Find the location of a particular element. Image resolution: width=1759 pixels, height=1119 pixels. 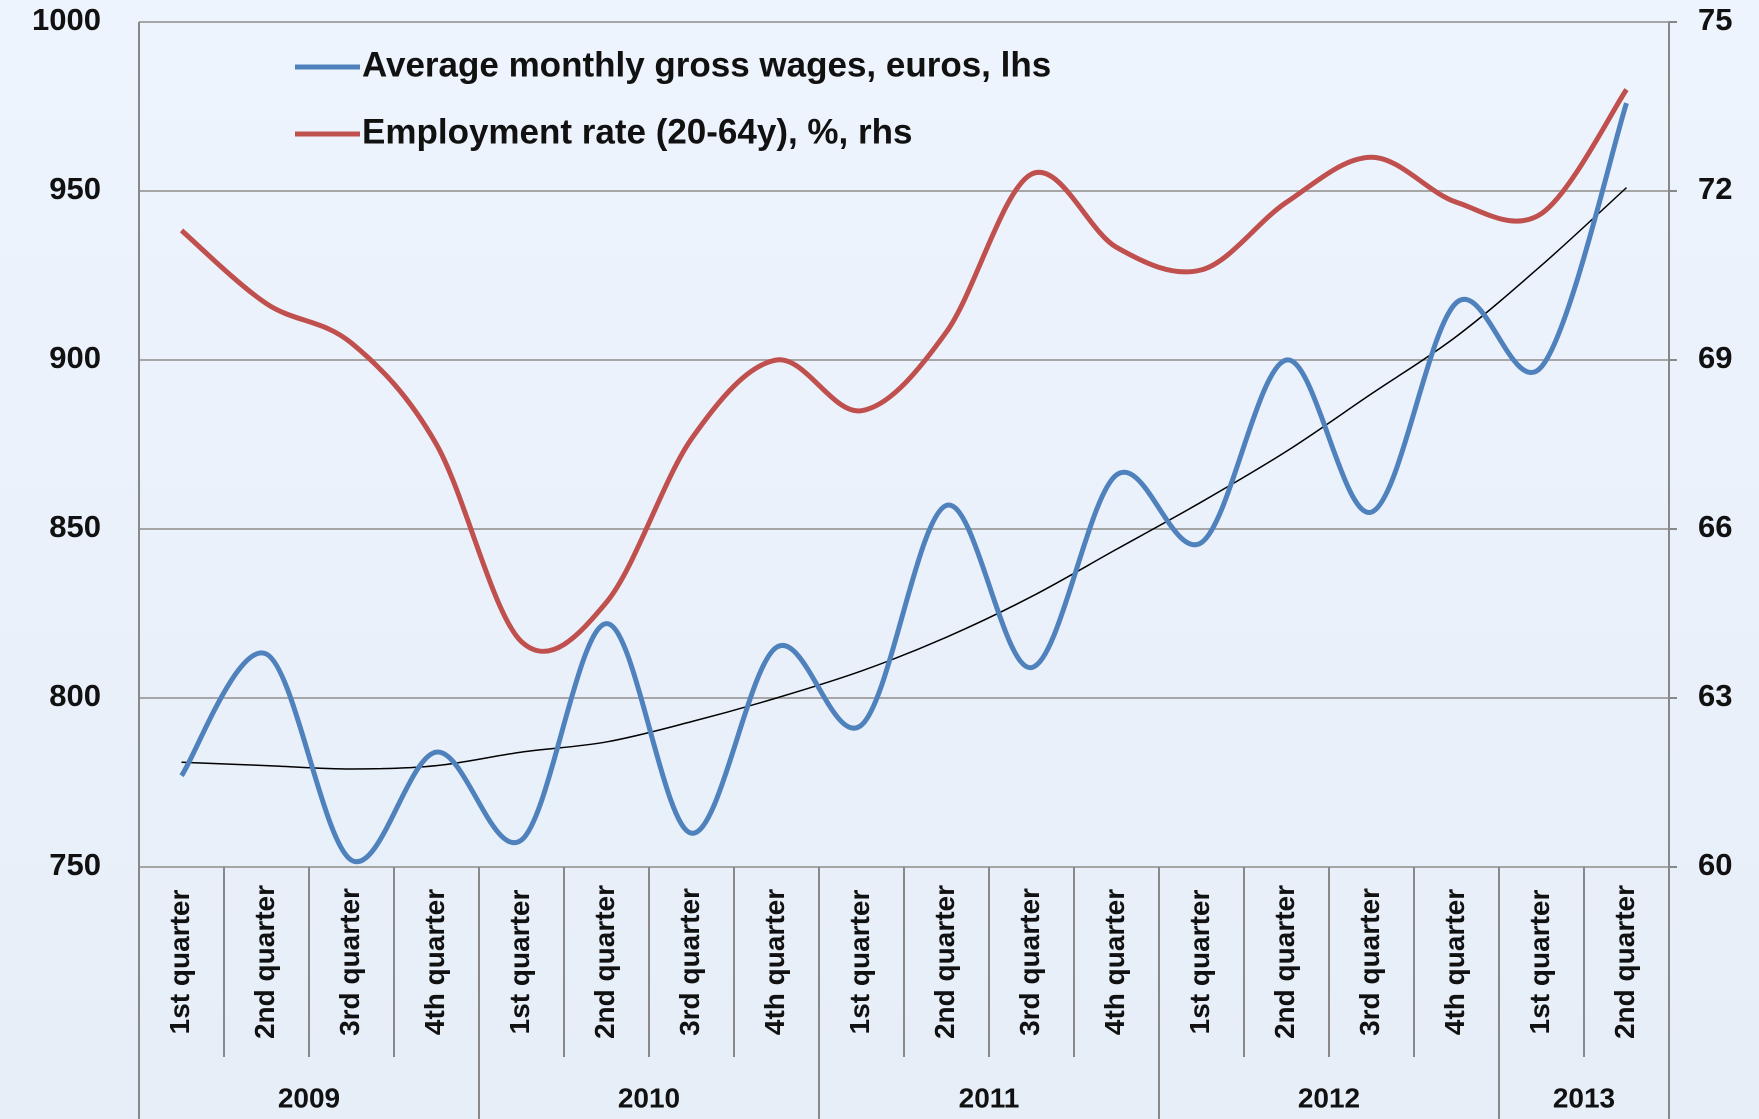

y2-tick-label: 63 is located at coordinates (1715, 695).